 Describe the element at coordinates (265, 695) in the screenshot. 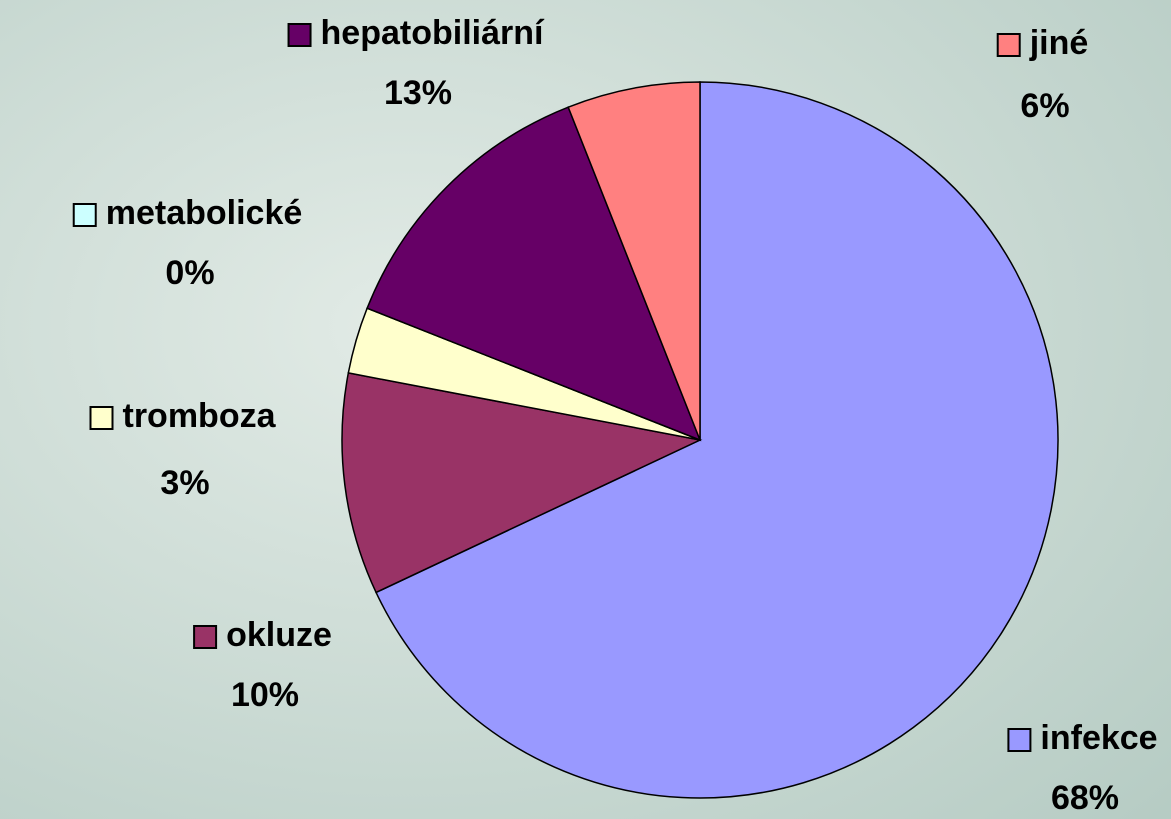

I see `value-label: 10%` at that location.